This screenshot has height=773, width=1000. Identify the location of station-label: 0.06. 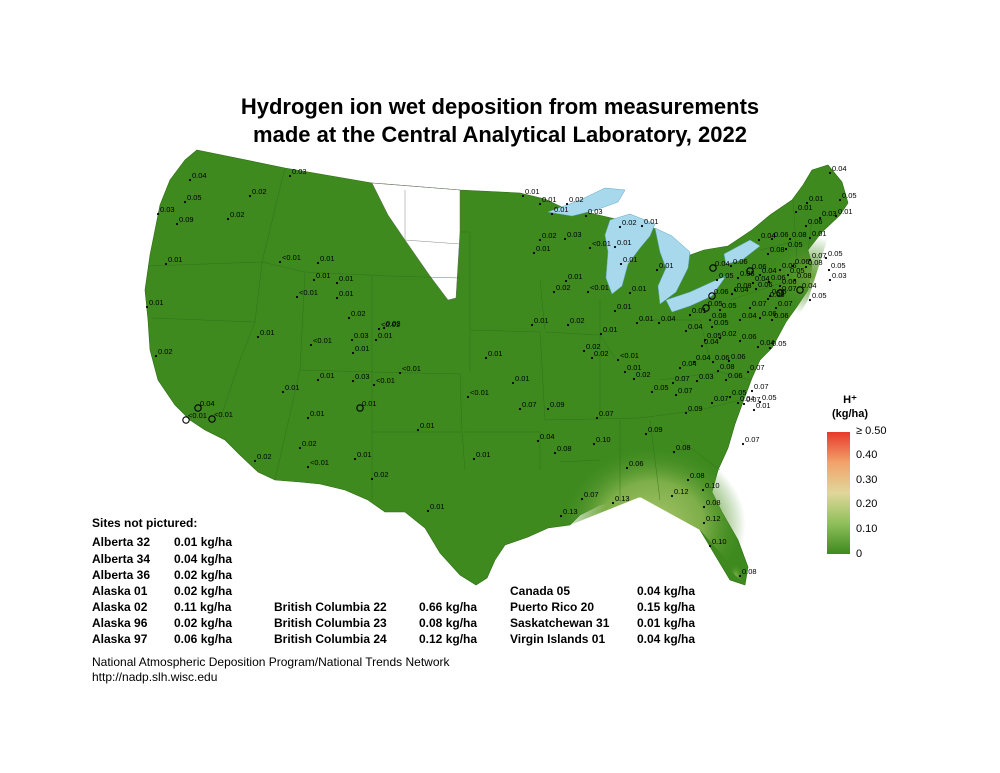
(815, 221).